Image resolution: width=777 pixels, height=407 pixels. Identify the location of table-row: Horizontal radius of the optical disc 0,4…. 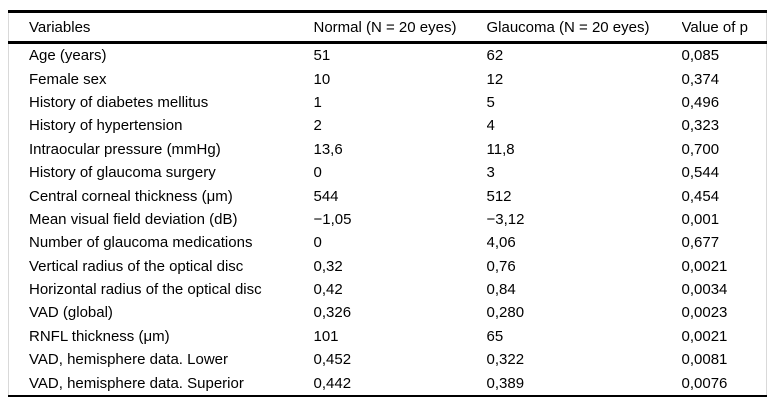
(388, 289).